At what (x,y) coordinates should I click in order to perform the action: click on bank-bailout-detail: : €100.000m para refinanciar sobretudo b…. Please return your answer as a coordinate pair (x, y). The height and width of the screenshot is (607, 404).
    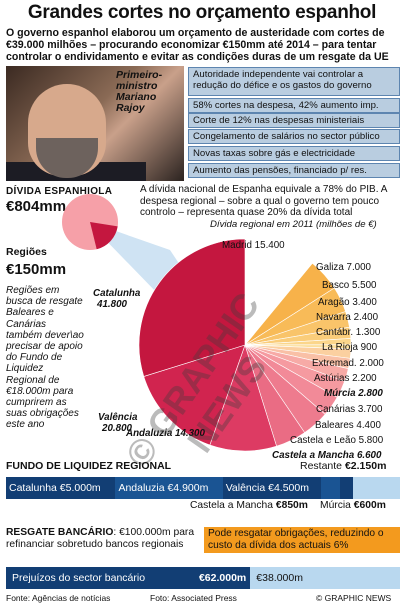
    Looking at the image, I should click on (100, 538).